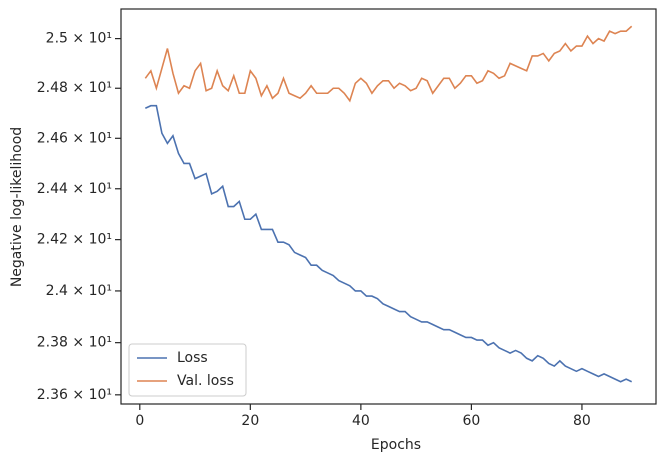 The height and width of the screenshot is (463, 667). Describe the element at coordinates (396, 445) in the screenshot. I see `x-axis-label: Epochs` at that location.